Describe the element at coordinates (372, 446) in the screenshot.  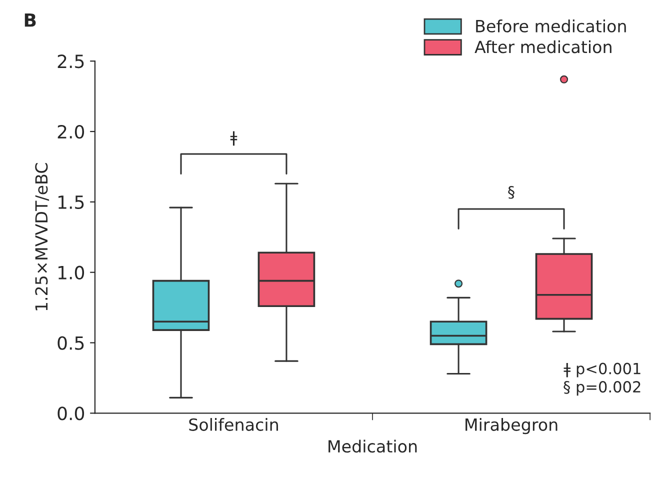
I see `x-axis-title: Medication` at that location.